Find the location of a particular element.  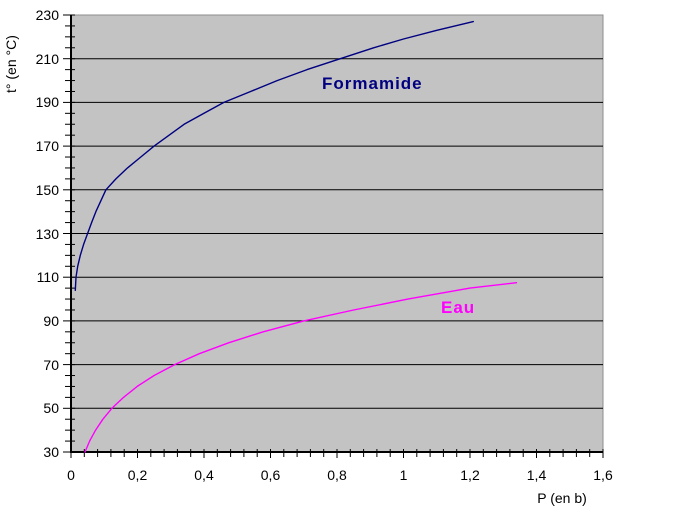

series-label-formamide: Formamide is located at coordinates (372, 83).